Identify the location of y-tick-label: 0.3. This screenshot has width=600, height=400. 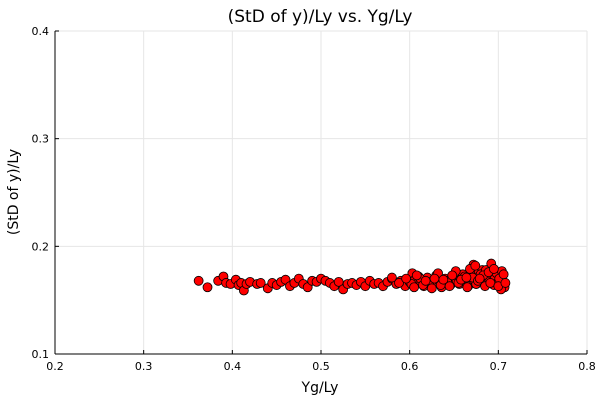
(41, 139).